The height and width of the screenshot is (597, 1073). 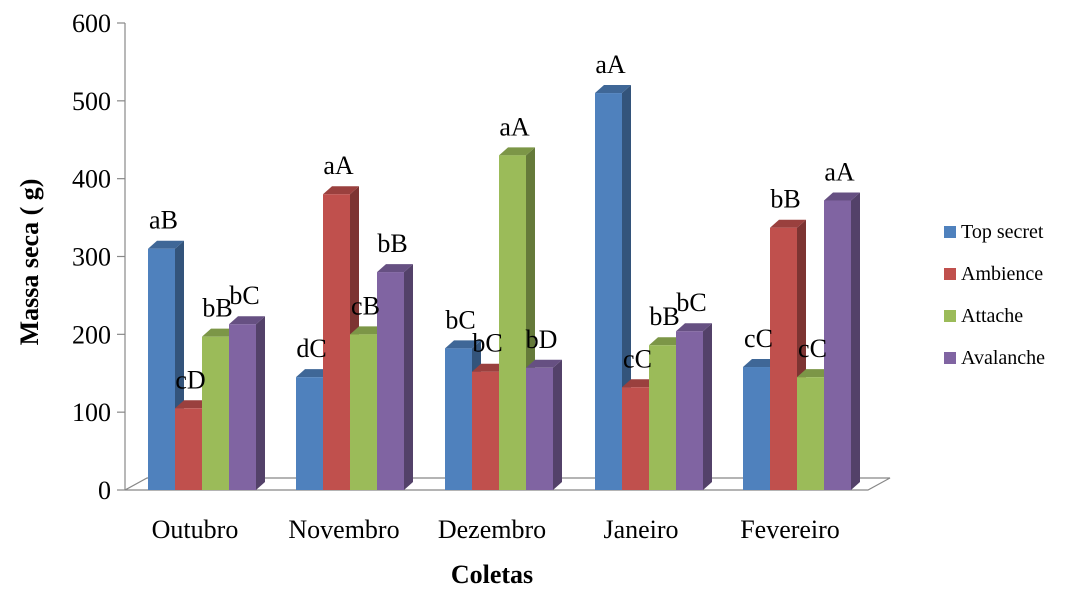 I want to click on y-axis-layer: 0 100 200 300 400 500 600, so click(x=99, y=257).